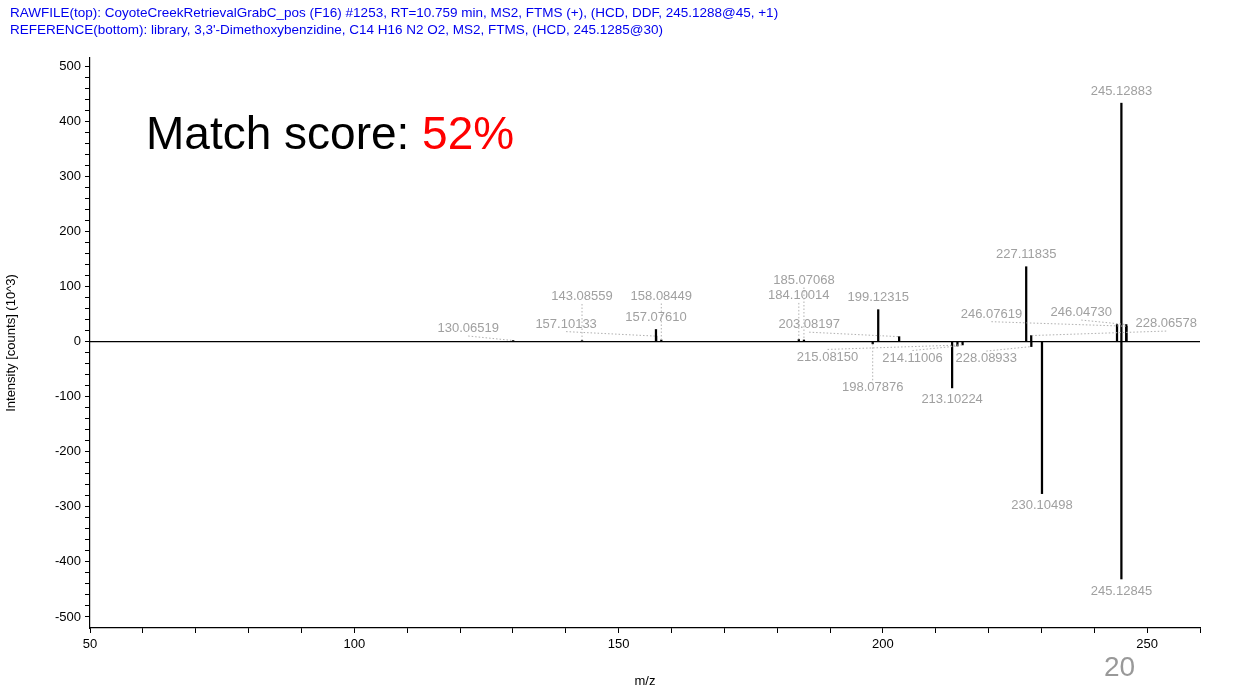 The width and height of the screenshot is (1242, 693). What do you see at coordinates (582, 296) in the screenshot?
I see `annotation: 143.08559` at bounding box center [582, 296].